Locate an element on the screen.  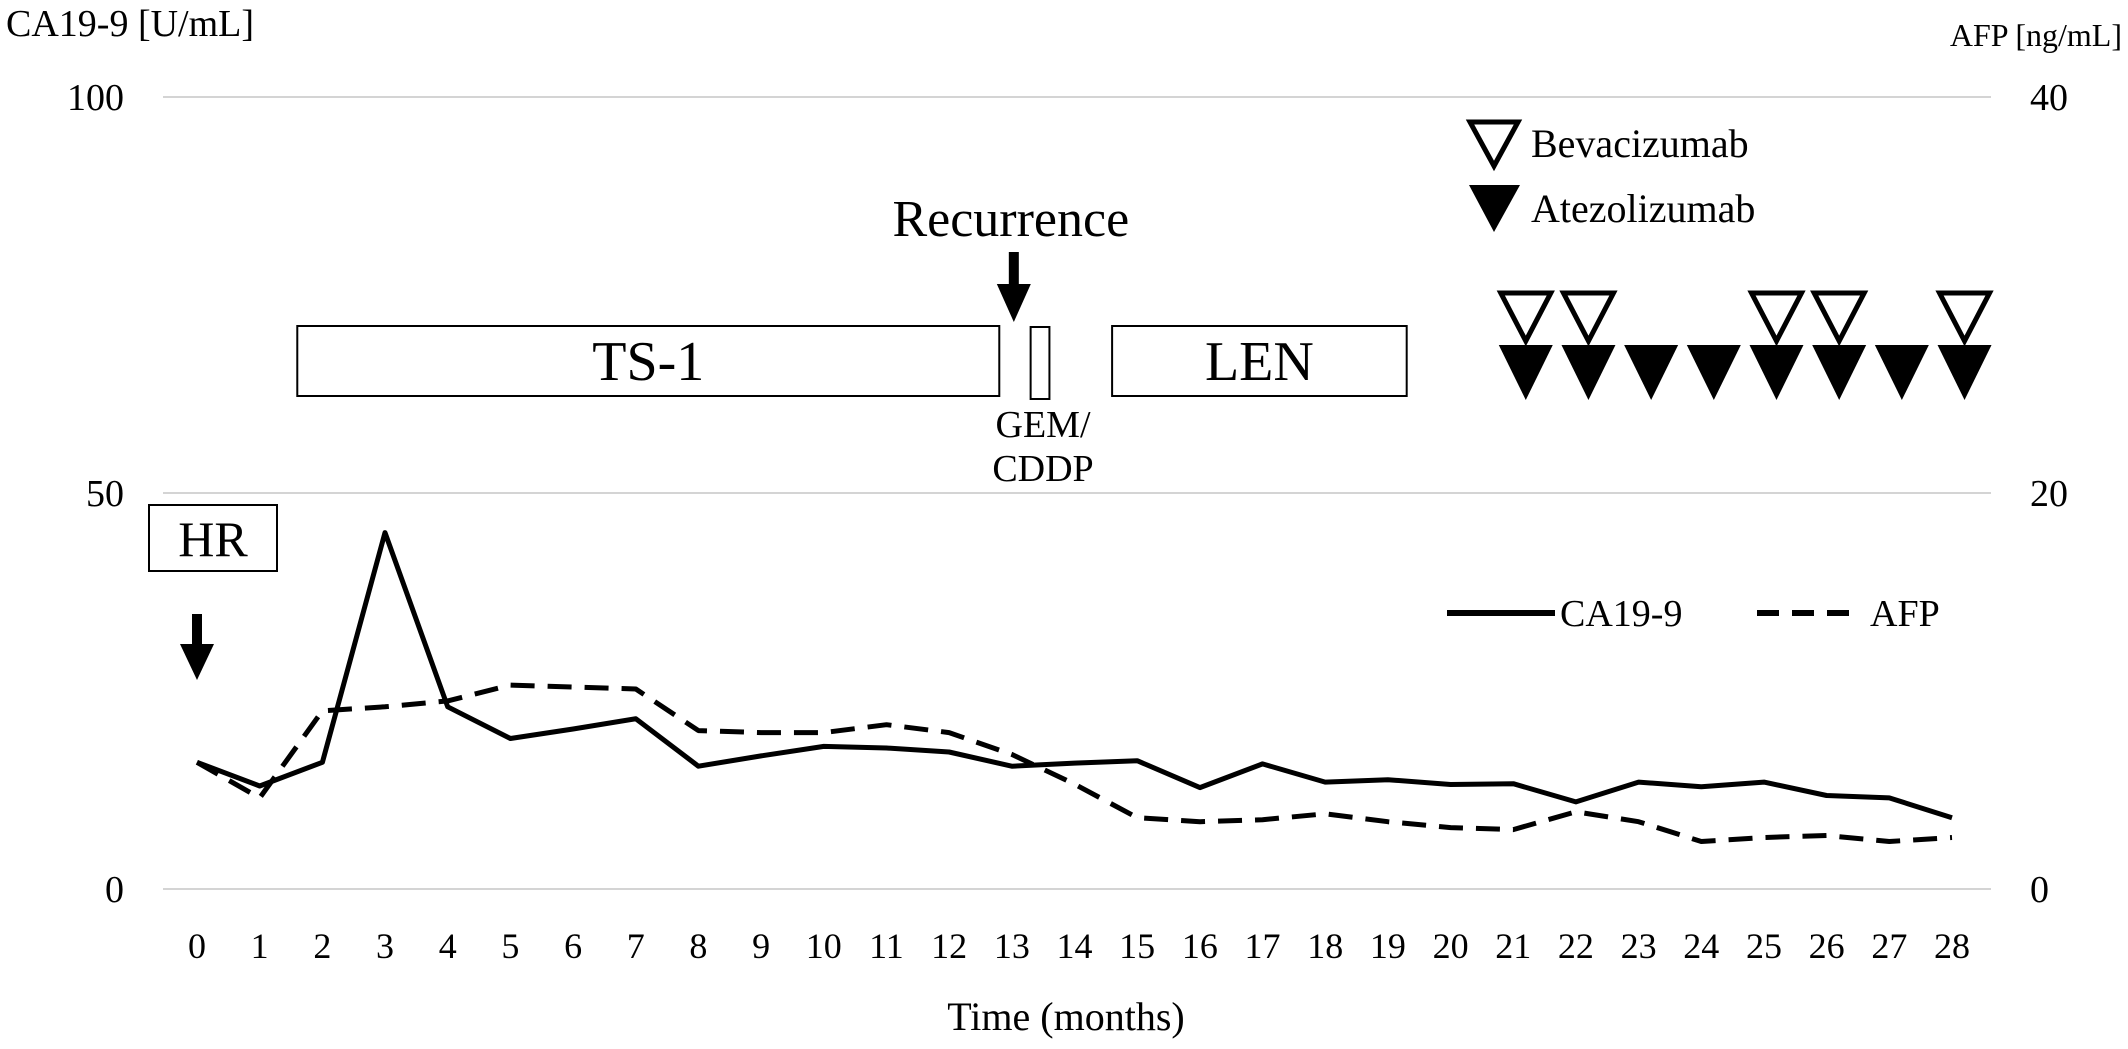
y-right-tick-label: 40 is located at coordinates (2049, 98).